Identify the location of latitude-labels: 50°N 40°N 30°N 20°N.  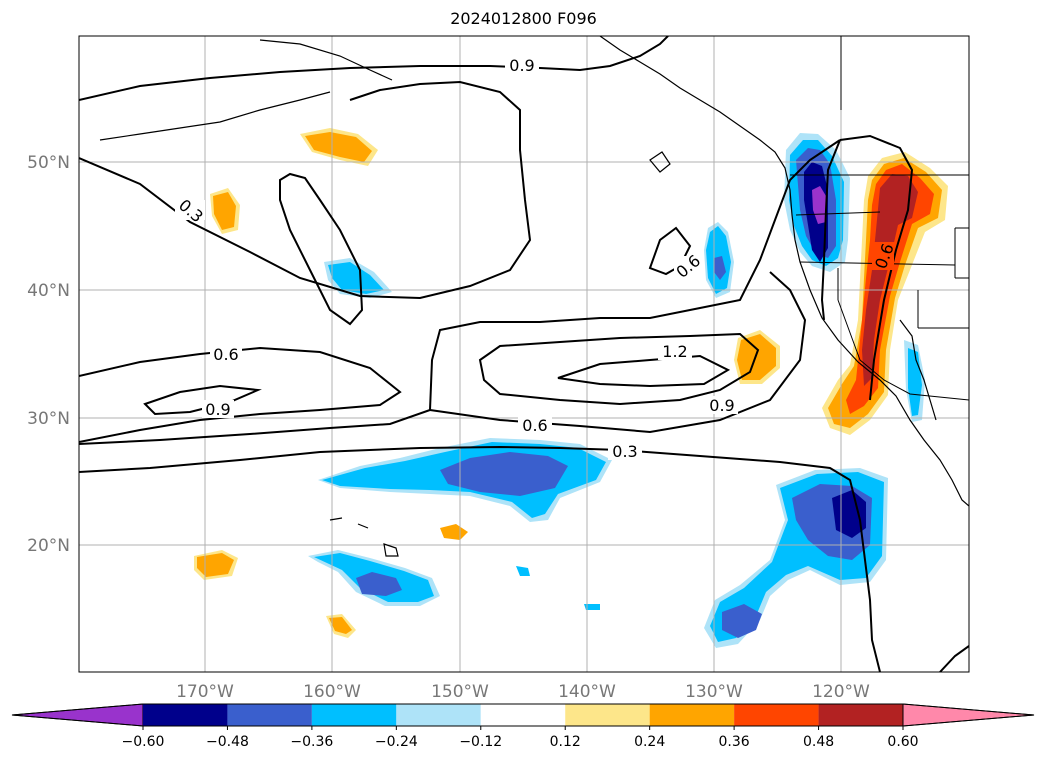
(48, 354).